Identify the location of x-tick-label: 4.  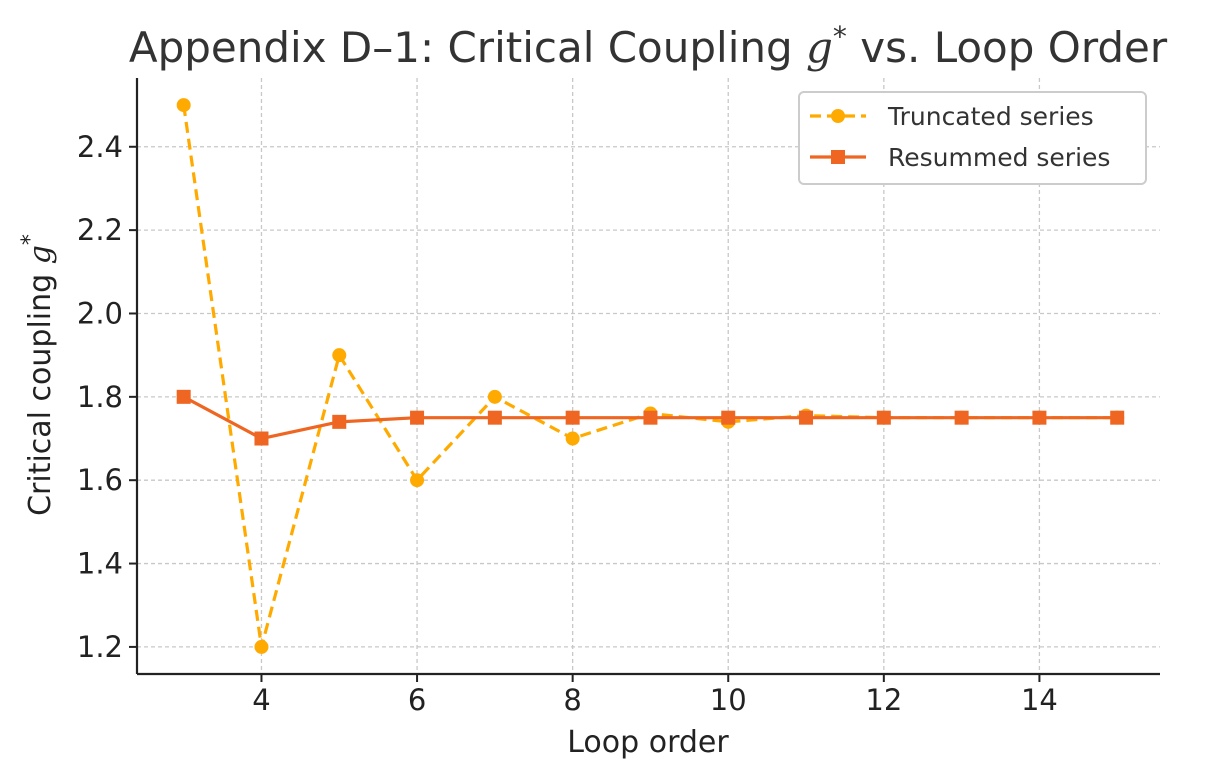
(261, 700).